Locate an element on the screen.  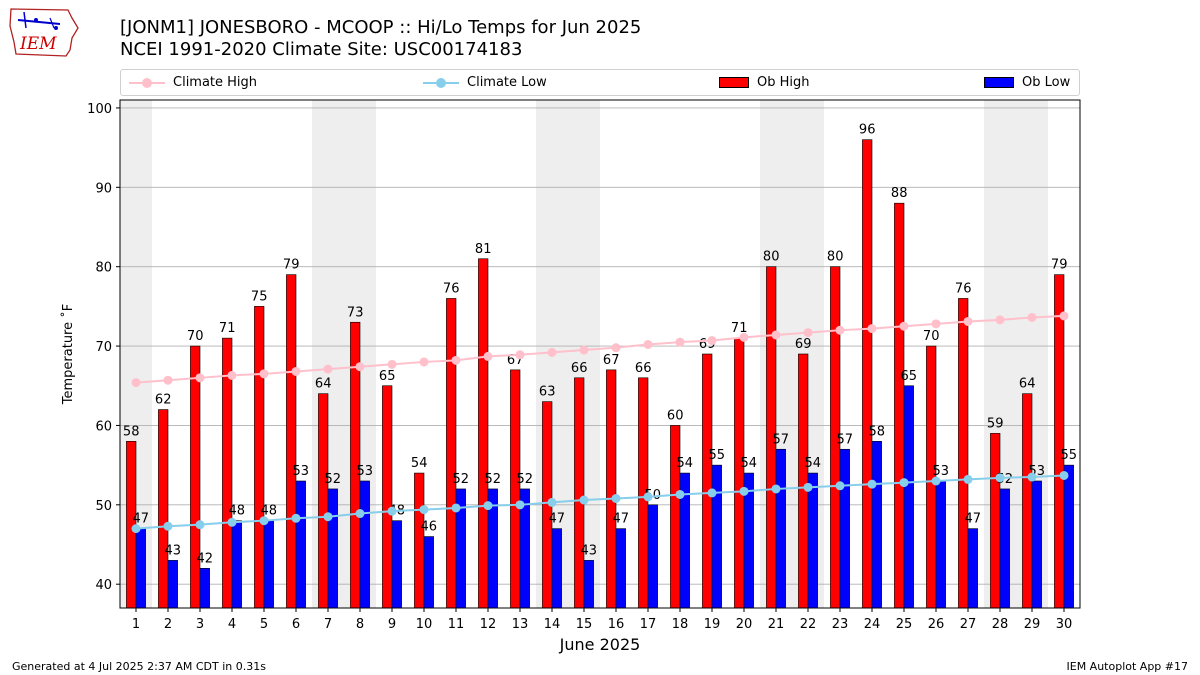
x-tick-label: 7 is located at coordinates (328, 624).